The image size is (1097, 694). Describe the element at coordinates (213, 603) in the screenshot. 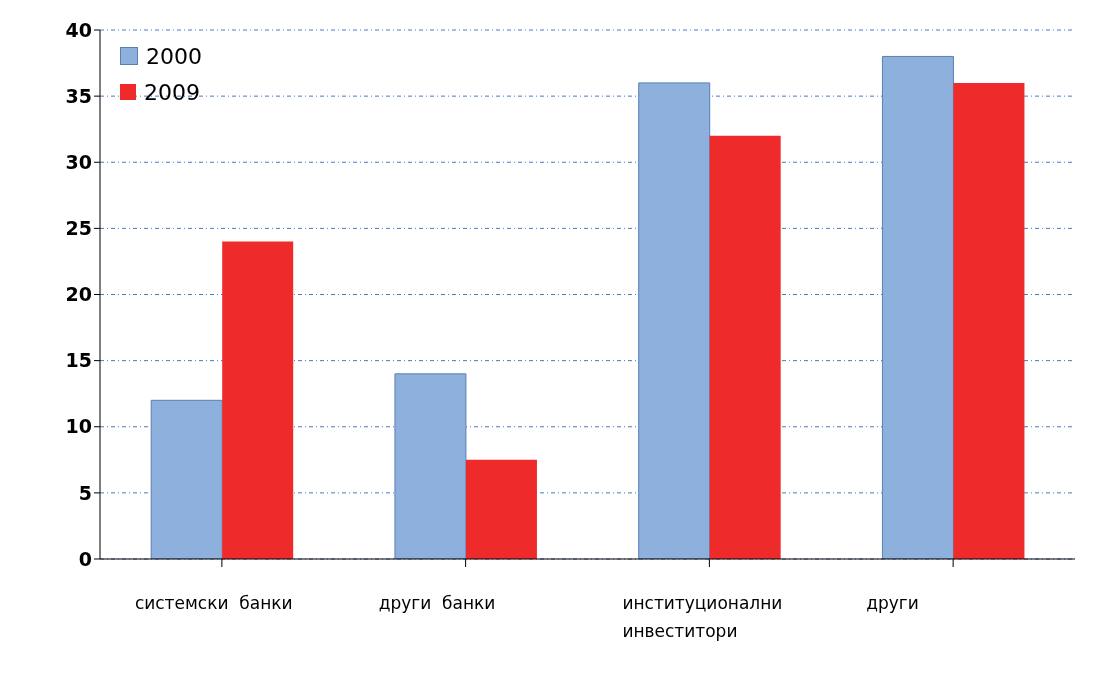

I see `x-tick-label: системски банки` at that location.